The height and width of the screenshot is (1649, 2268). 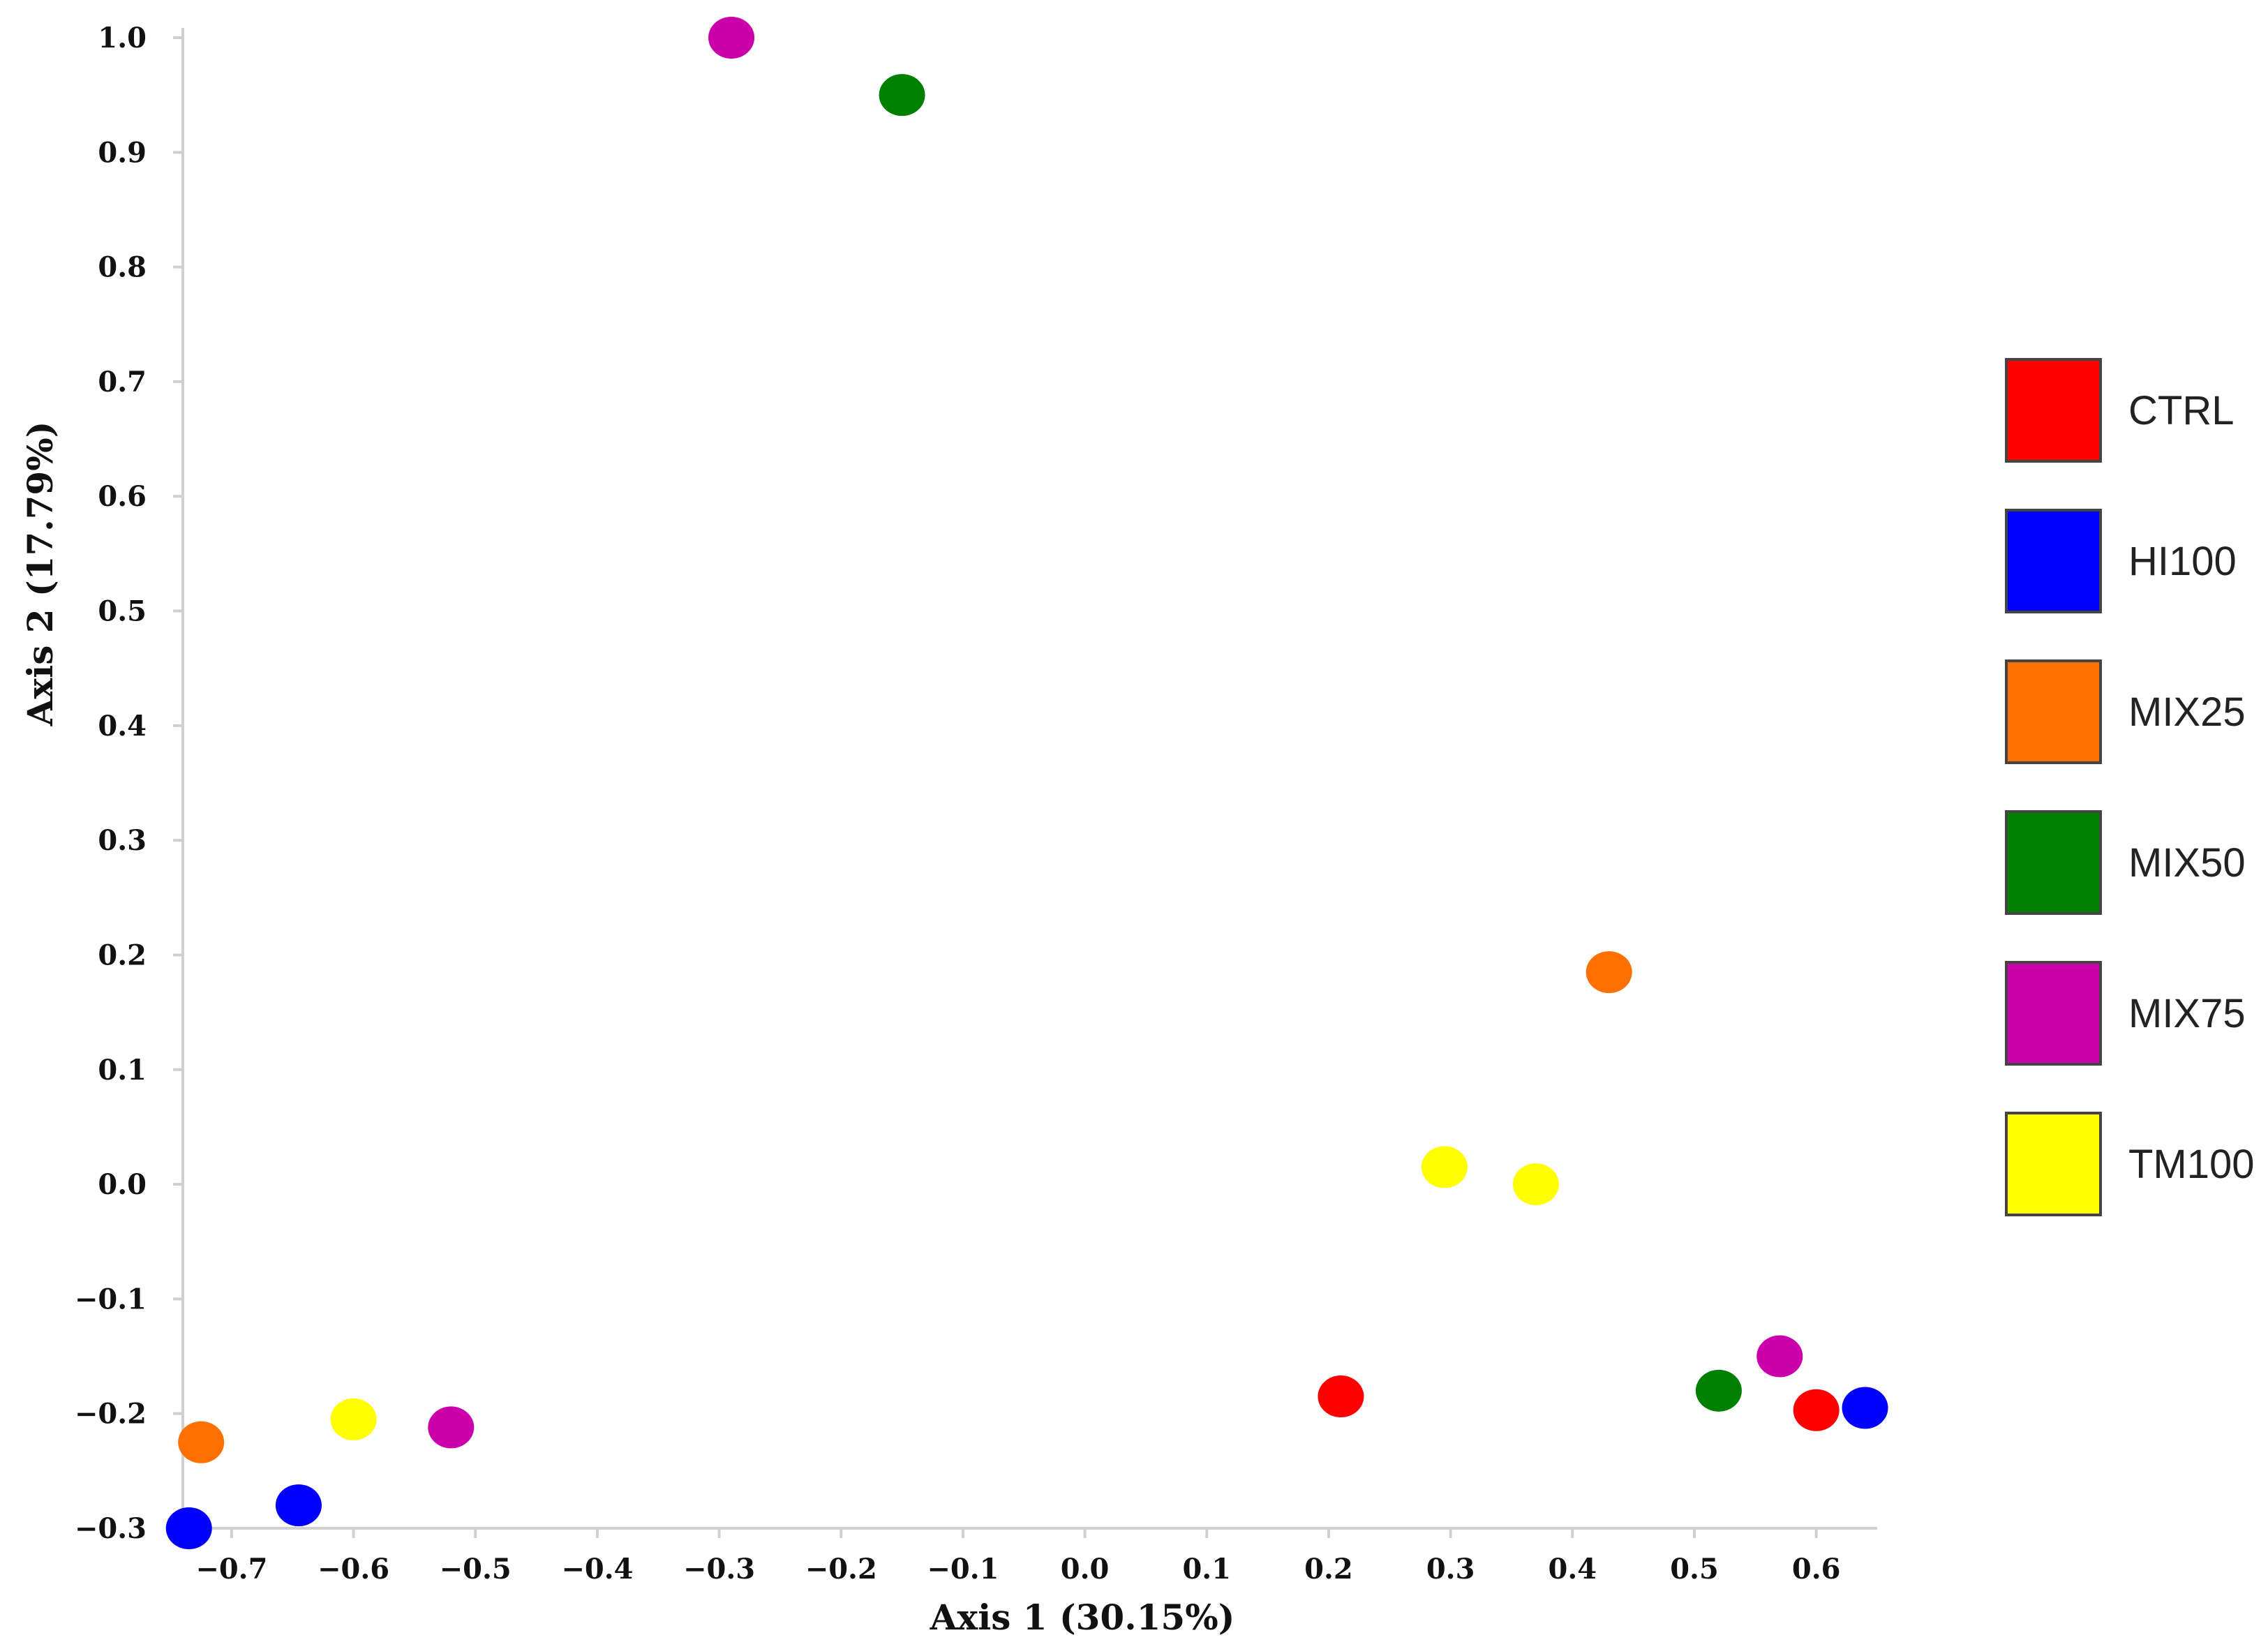 I want to click on legend-label-mix75: MIX75, so click(x=2187, y=1013).